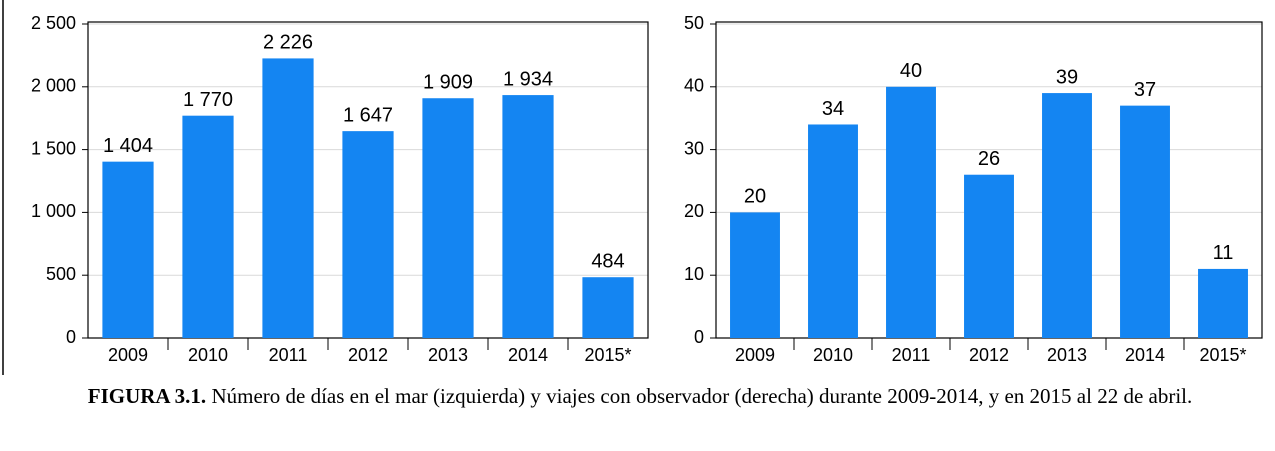 This screenshot has height=451, width=1275. What do you see at coordinates (694, 23) in the screenshot?
I see `y-tick-label: 50` at bounding box center [694, 23].